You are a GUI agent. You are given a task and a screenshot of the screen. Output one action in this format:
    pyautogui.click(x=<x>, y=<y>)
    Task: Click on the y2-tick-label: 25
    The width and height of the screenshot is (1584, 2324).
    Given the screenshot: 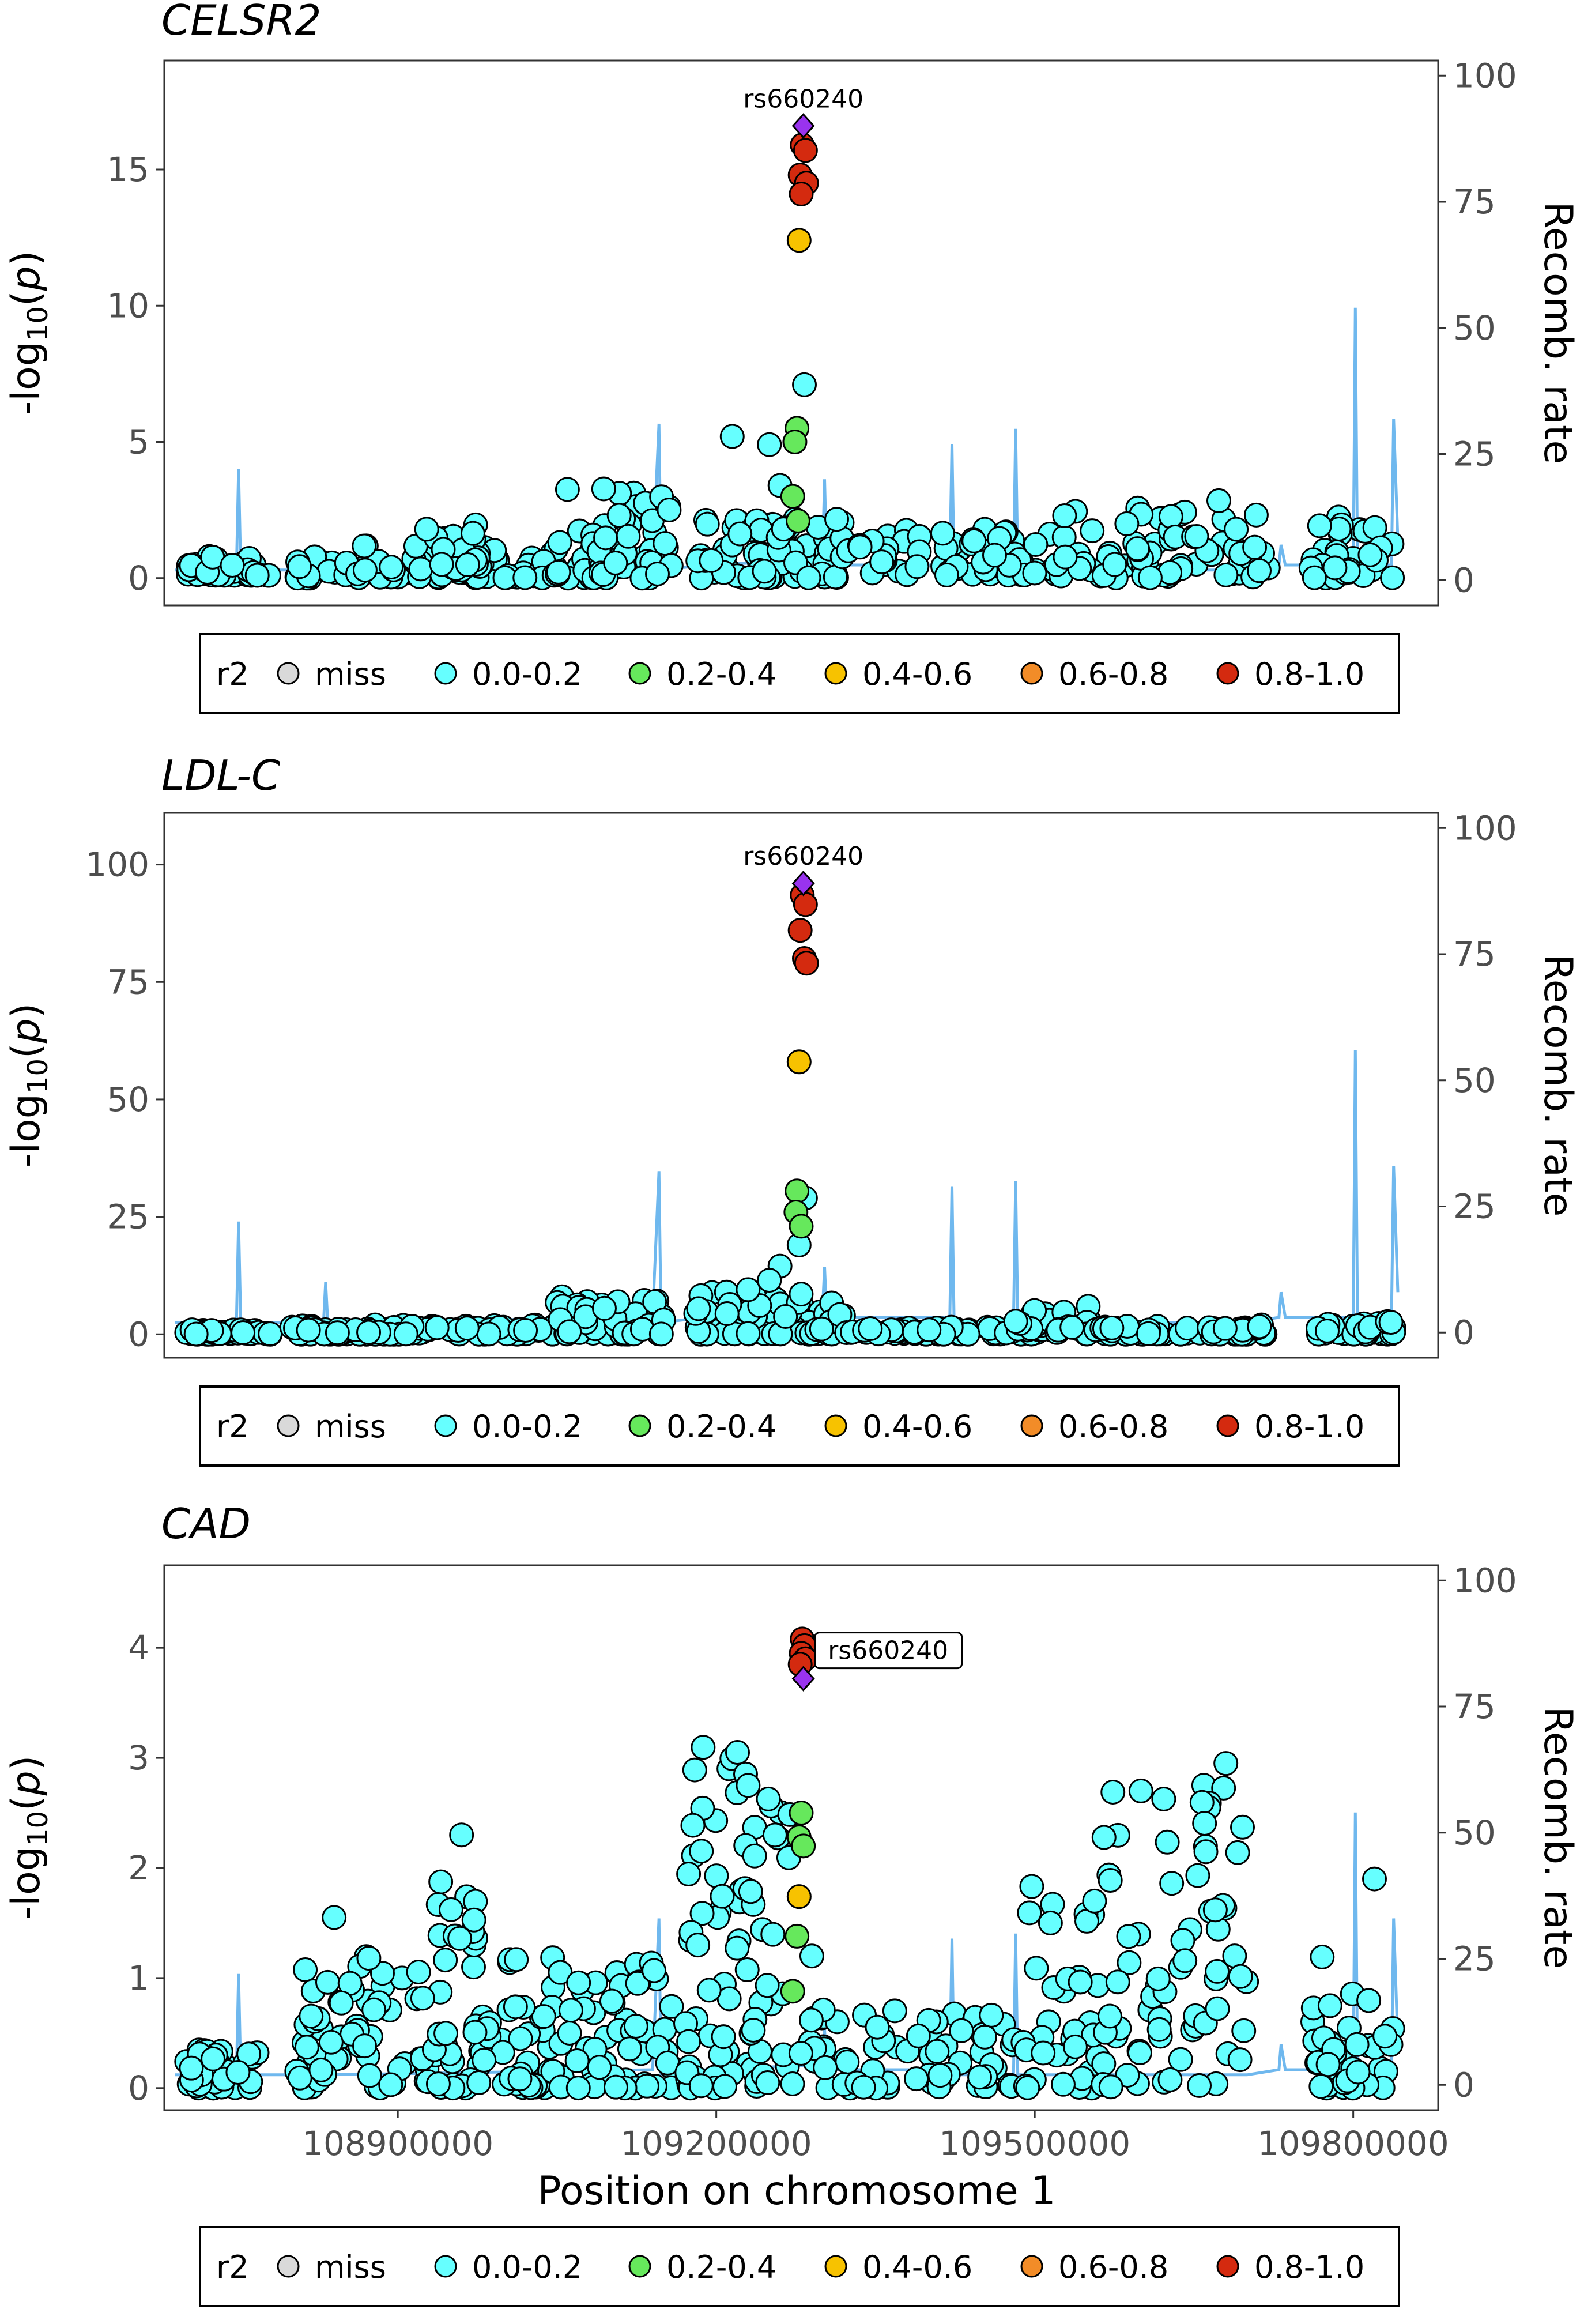 What is the action you would take?
    pyautogui.click(x=1474, y=454)
    